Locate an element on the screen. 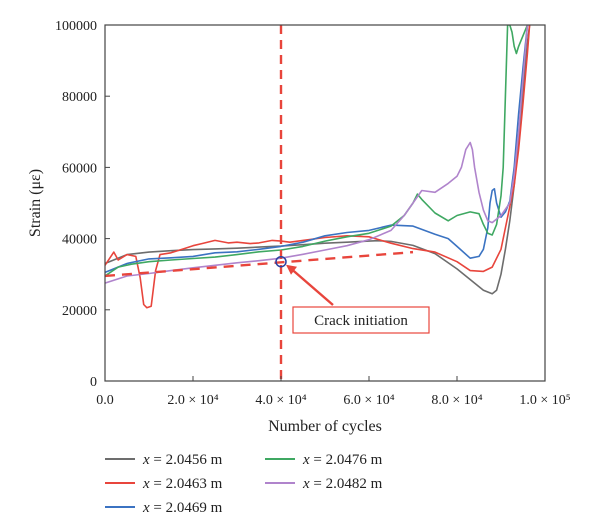 The image size is (600, 532). annotation-box is located at coordinates (361, 320).